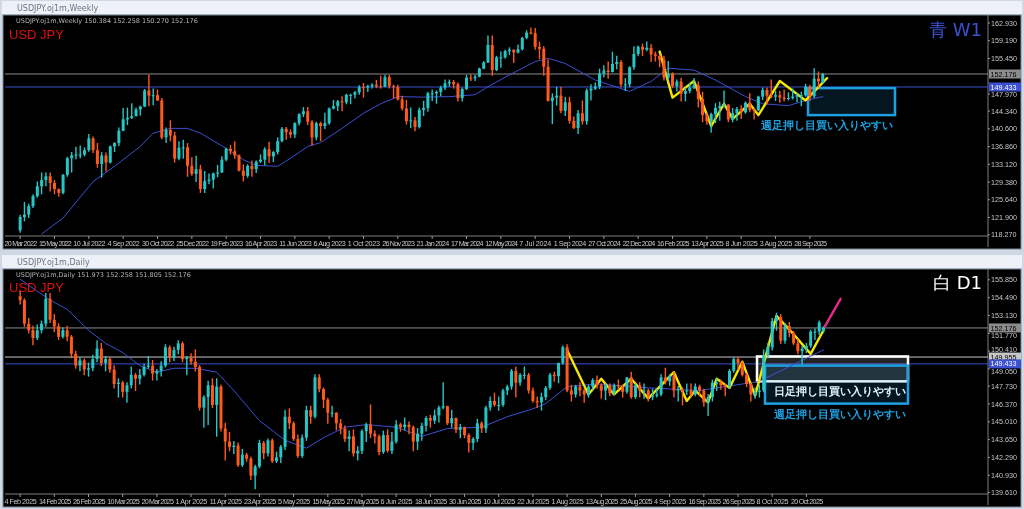  Describe the element at coordinates (58, 8) in the screenshot. I see `chart-title: USDJPY.oj1m,Weekly` at that location.